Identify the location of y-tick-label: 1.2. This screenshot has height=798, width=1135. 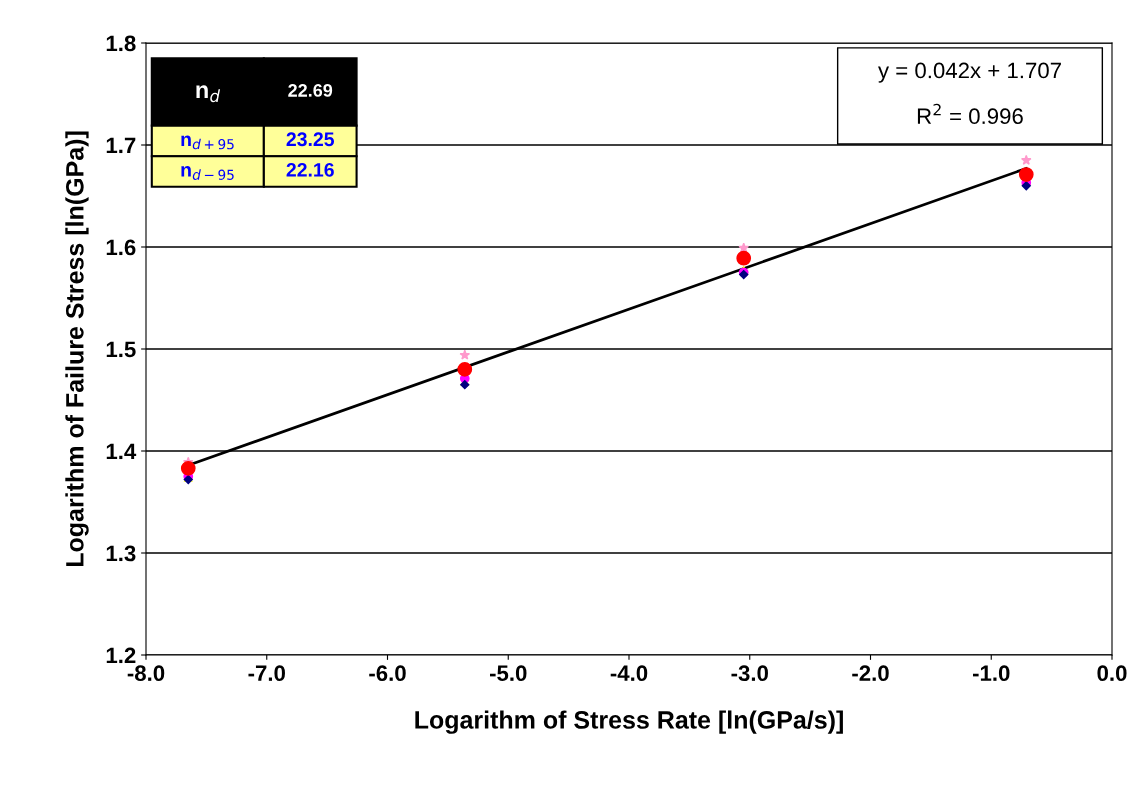
(121, 655).